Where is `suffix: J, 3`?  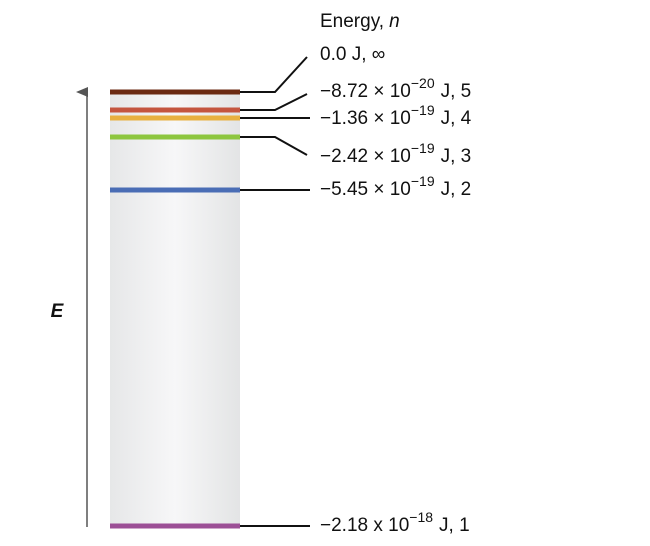 suffix: J, 3 is located at coordinates (456, 156).